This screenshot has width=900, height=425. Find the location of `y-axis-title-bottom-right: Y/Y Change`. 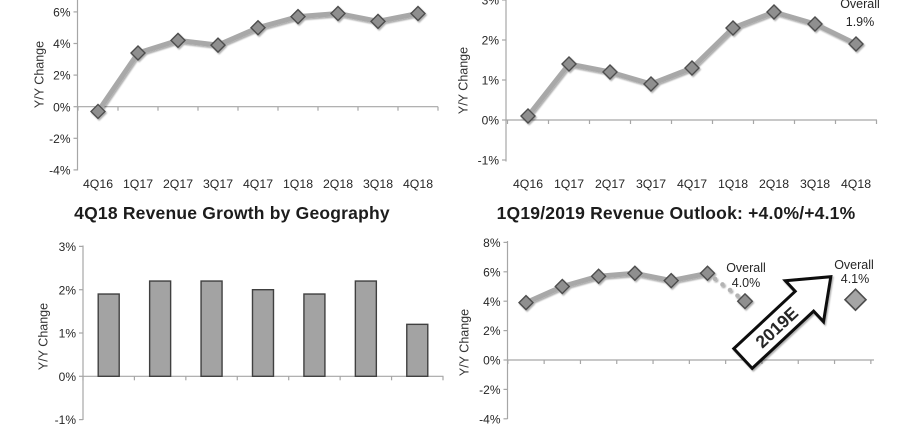

y-axis-title-bottom-right: Y/Y Change is located at coordinates (464, 342).